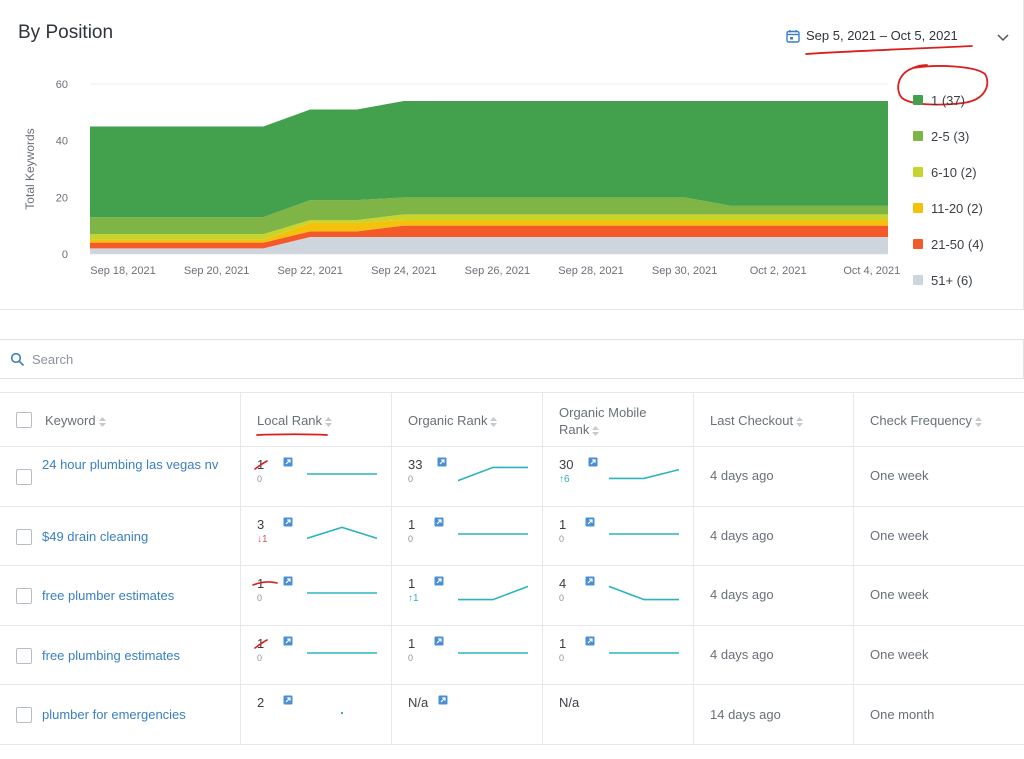 The height and width of the screenshot is (759, 1024). What do you see at coordinates (108, 595) in the screenshot?
I see `keyword-link: free plumber estimates` at bounding box center [108, 595].